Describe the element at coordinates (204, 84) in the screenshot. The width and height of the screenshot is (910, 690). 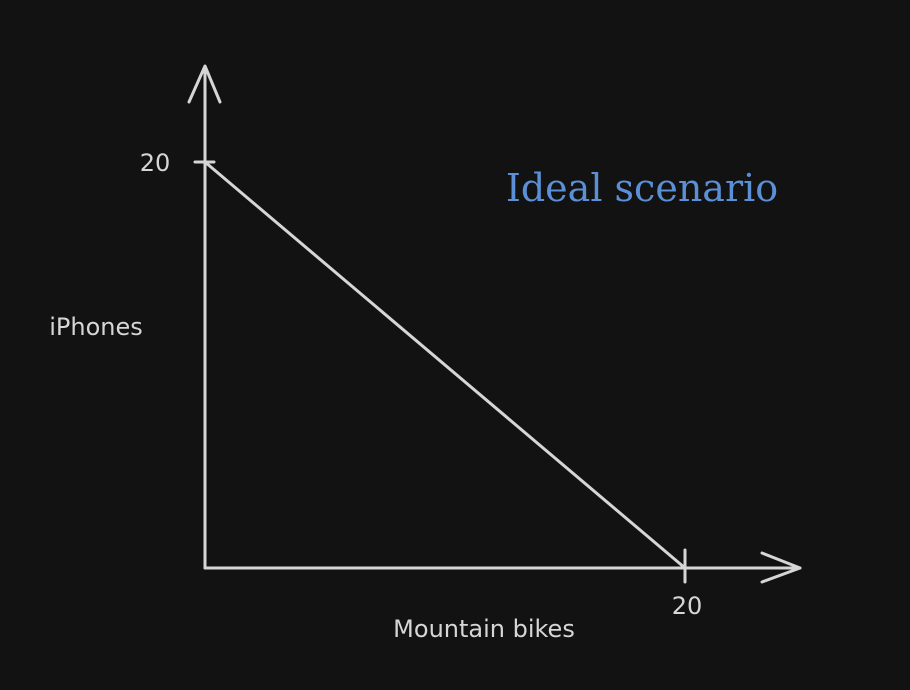
I see `y-axis-arrowhead` at that location.